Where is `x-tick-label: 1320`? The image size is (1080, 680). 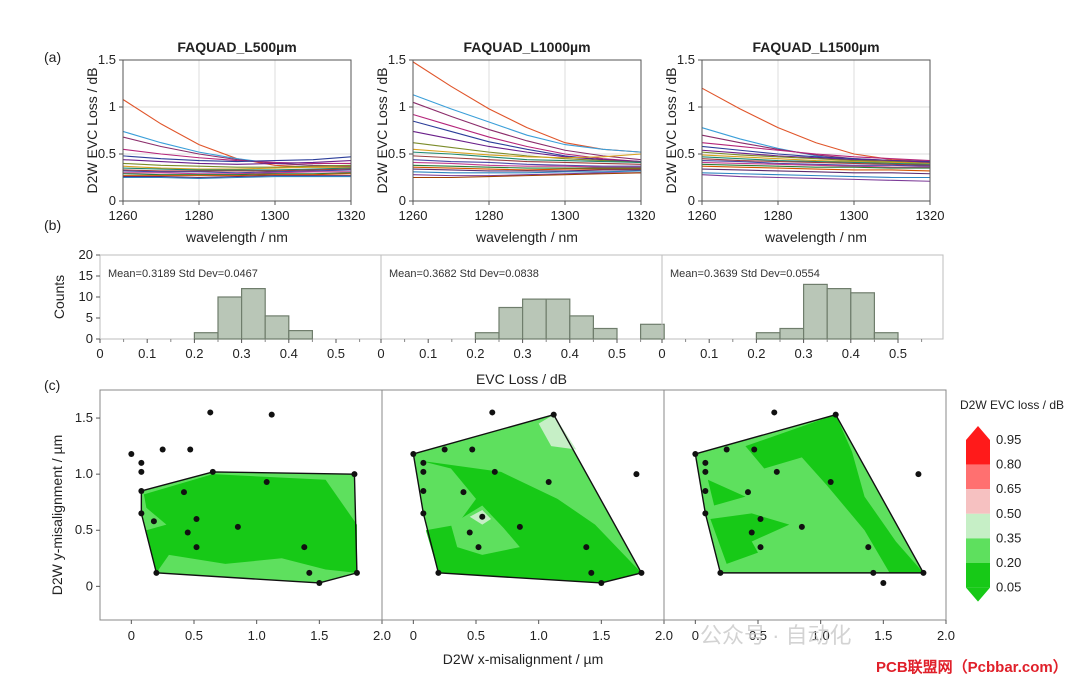
x-tick-label: 1320 is located at coordinates (351, 215).